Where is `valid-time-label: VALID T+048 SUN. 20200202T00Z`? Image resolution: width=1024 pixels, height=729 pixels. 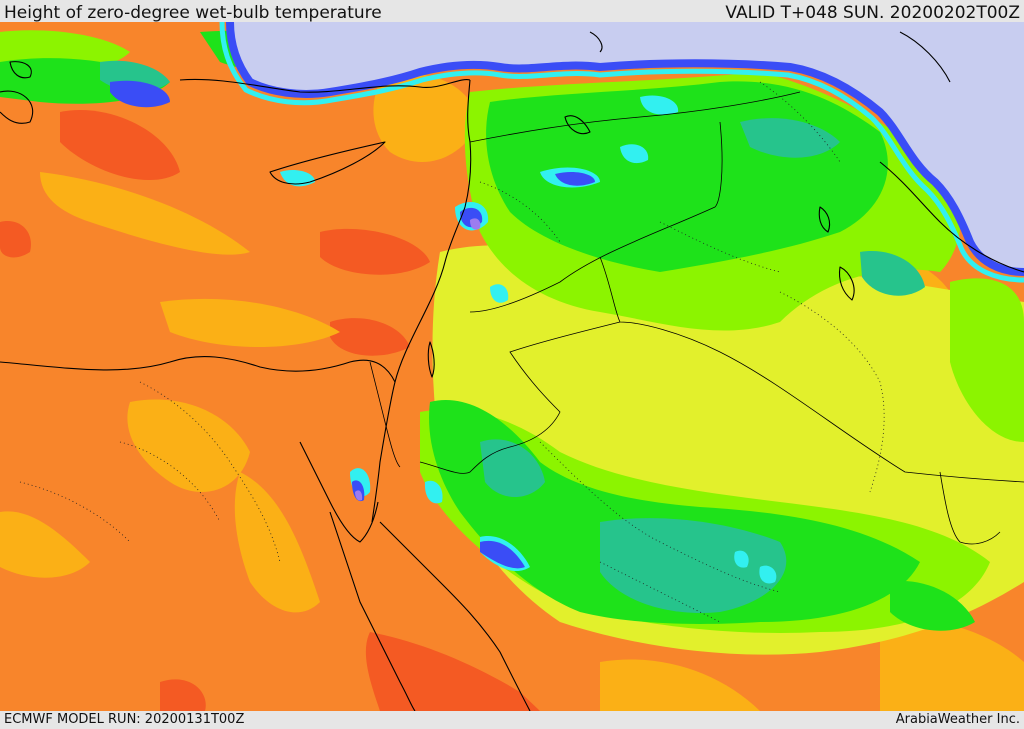 valid-time-label: VALID T+048 SUN. 20200202T00Z is located at coordinates (872, 13).